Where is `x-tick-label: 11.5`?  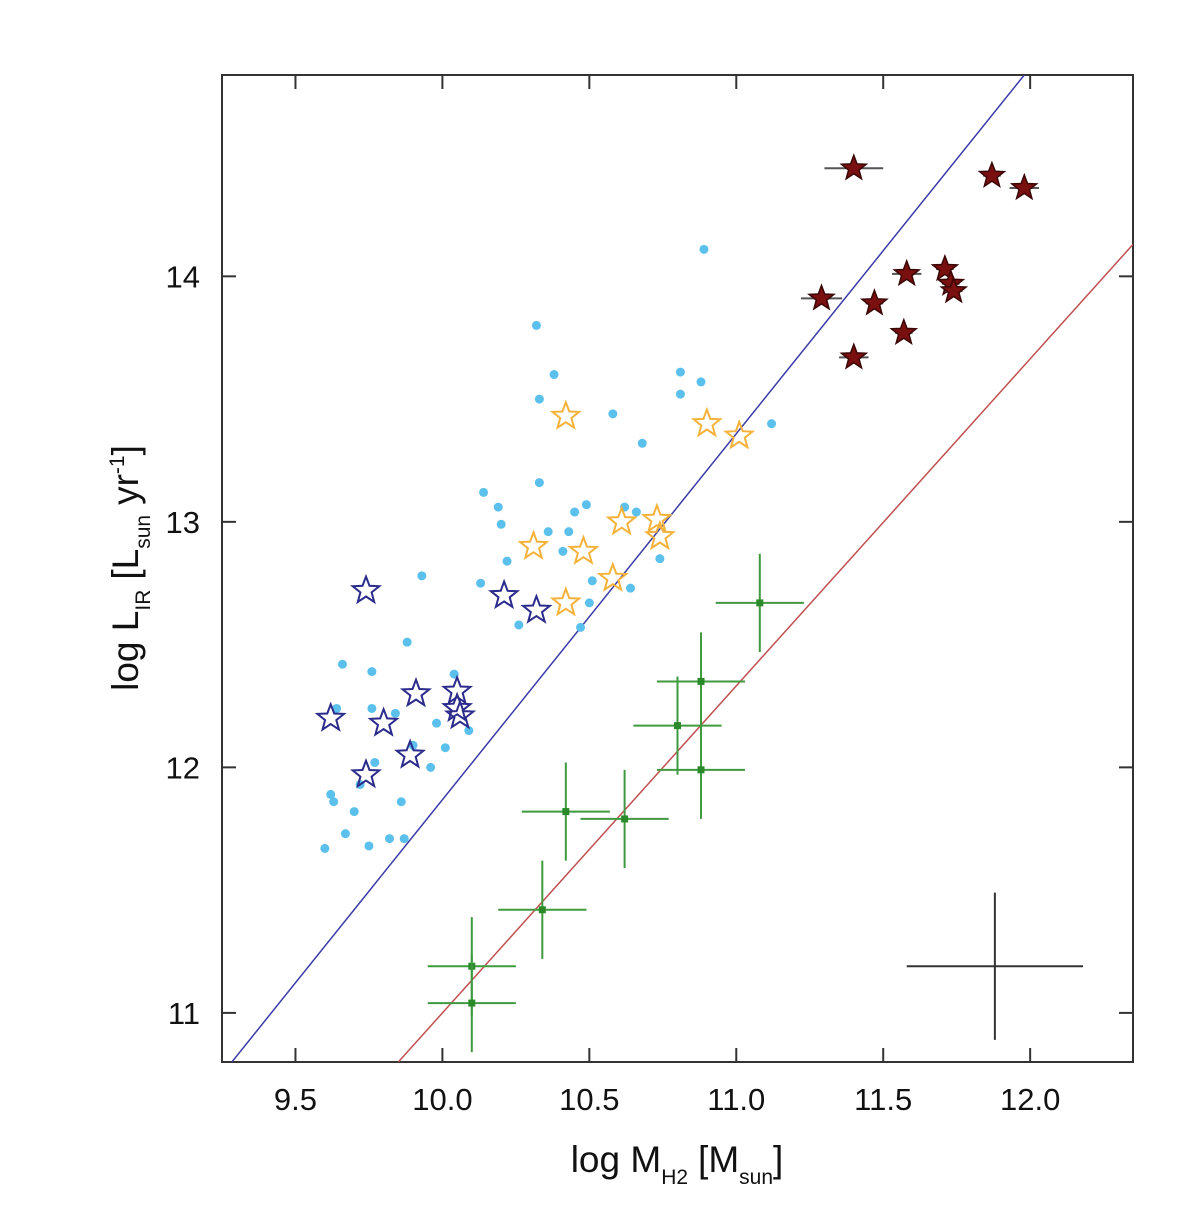
x-tick-label: 11.5 is located at coordinates (883, 1099).